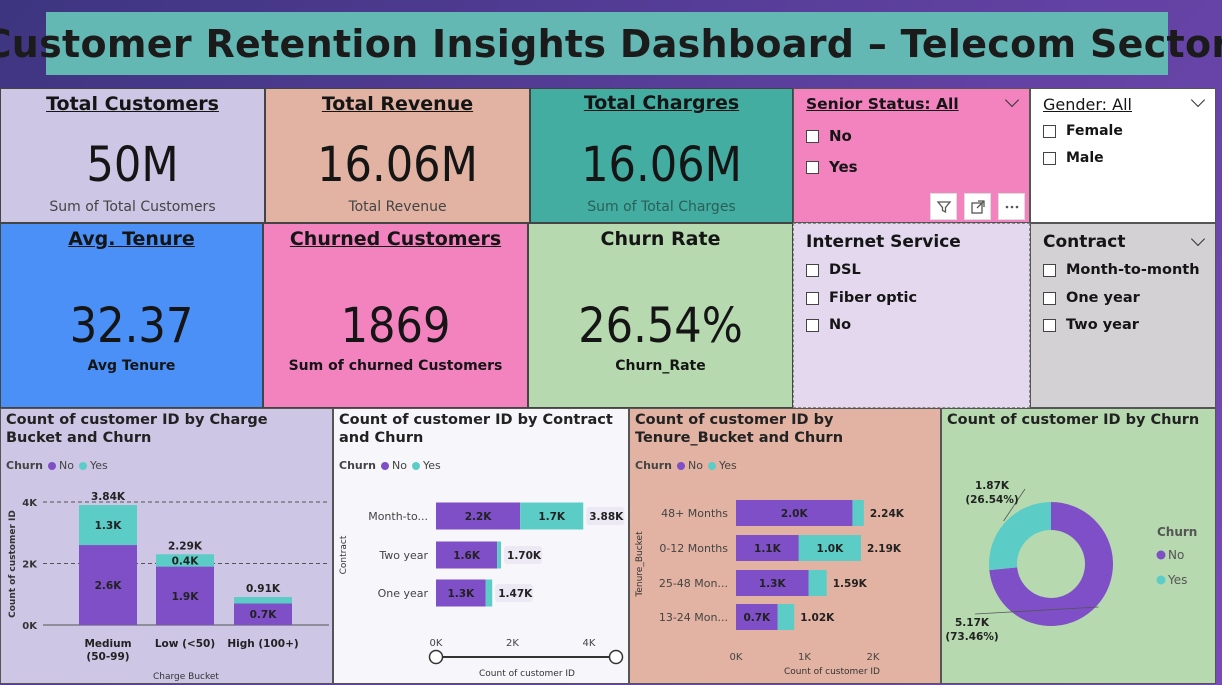 This screenshot has height=685, width=1222. I want to click on y-tick-label: One year, so click(403, 593).